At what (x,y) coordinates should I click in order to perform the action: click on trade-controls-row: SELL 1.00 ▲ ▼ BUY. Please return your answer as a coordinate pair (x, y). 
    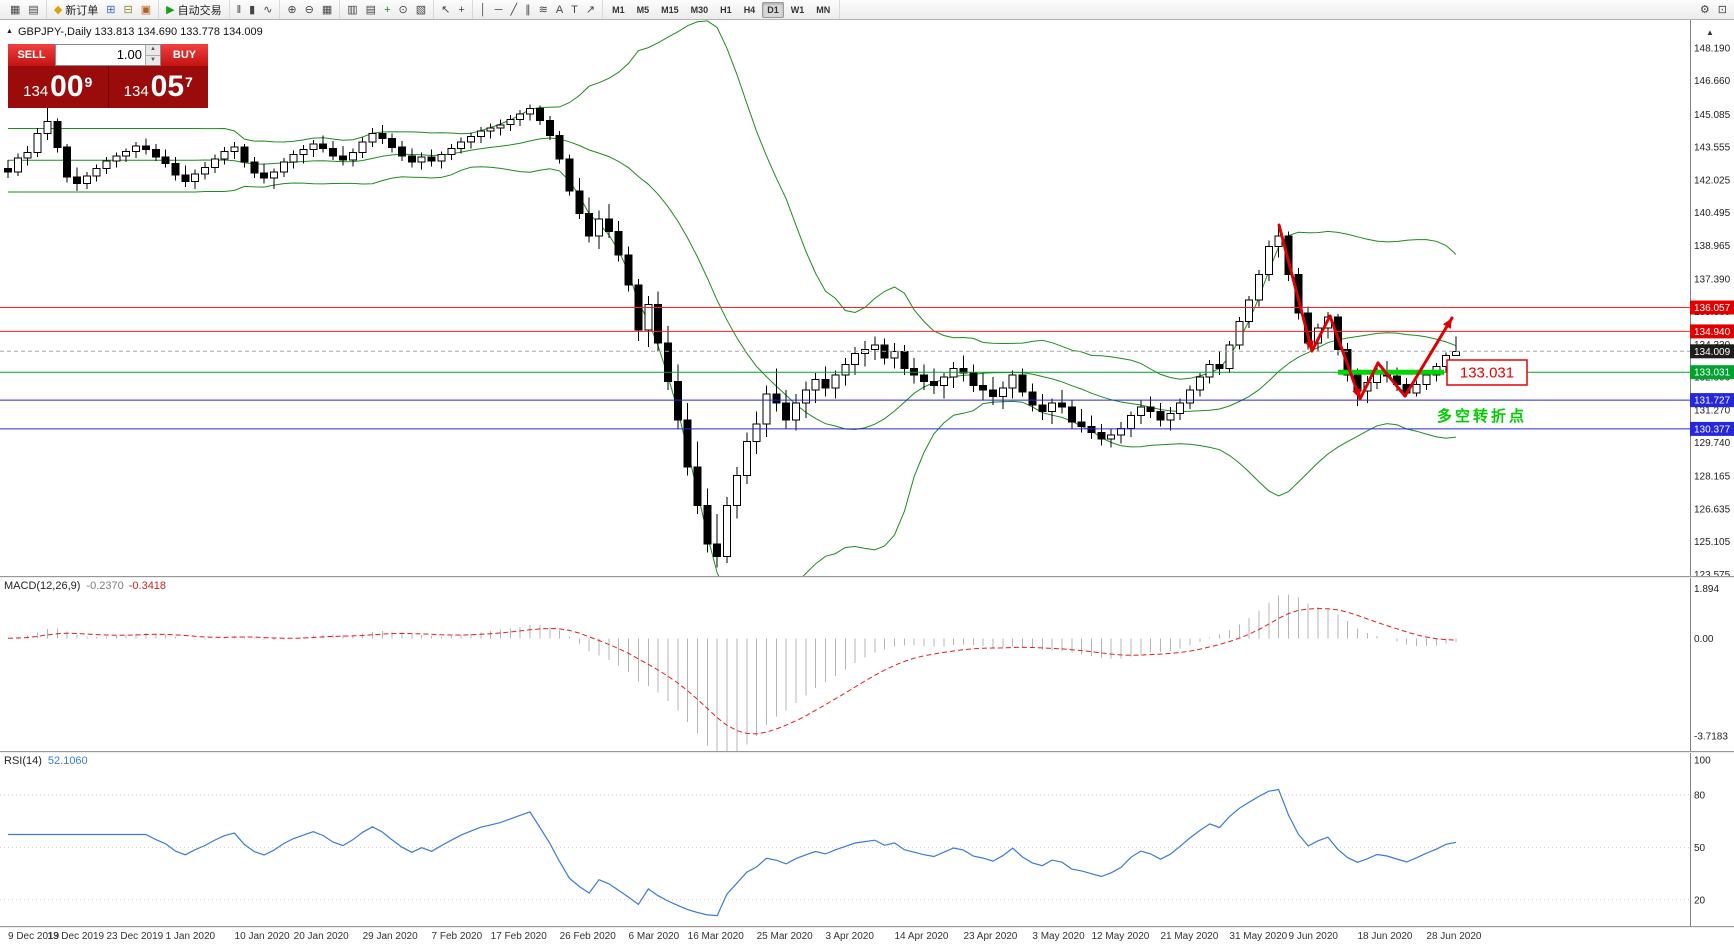
    Looking at the image, I should click on (108, 55).